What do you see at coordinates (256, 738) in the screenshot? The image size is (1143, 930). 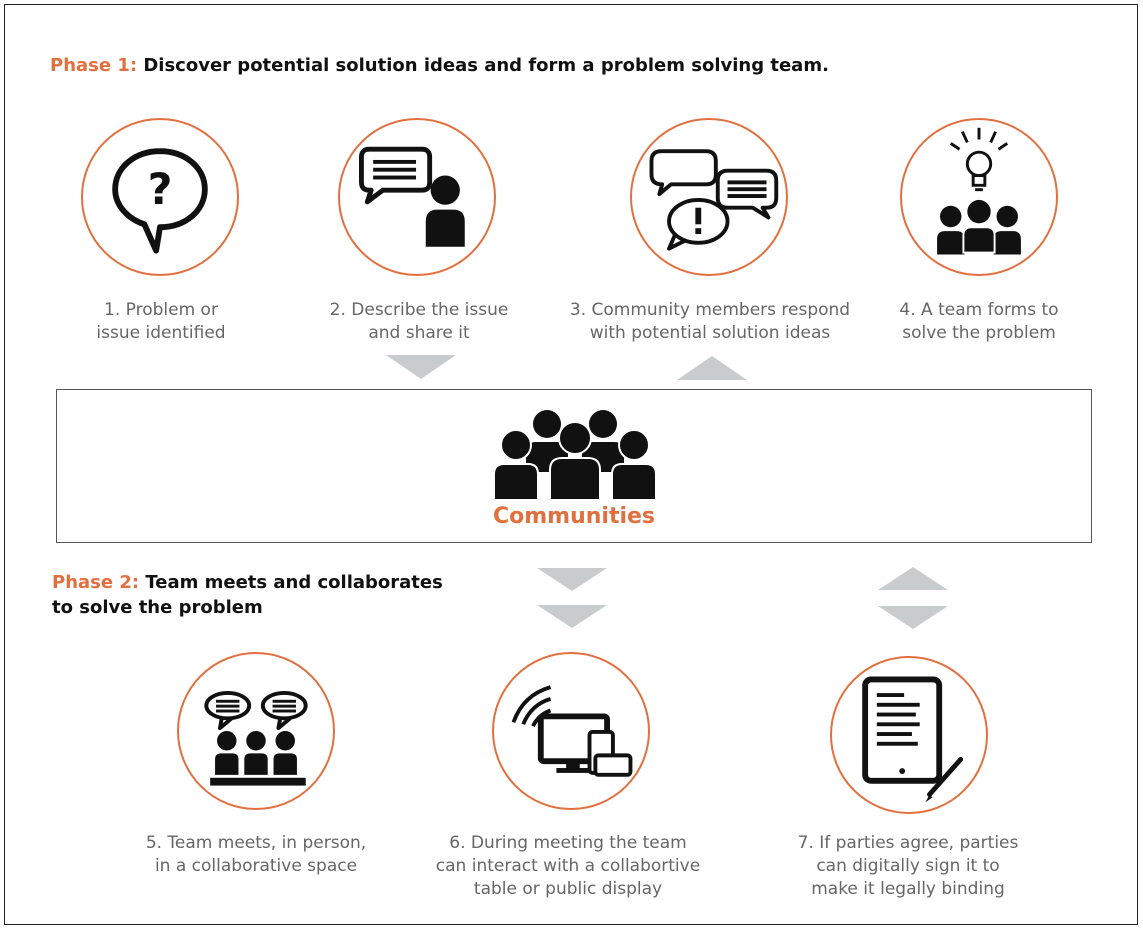 I see `meeting-icon` at bounding box center [256, 738].